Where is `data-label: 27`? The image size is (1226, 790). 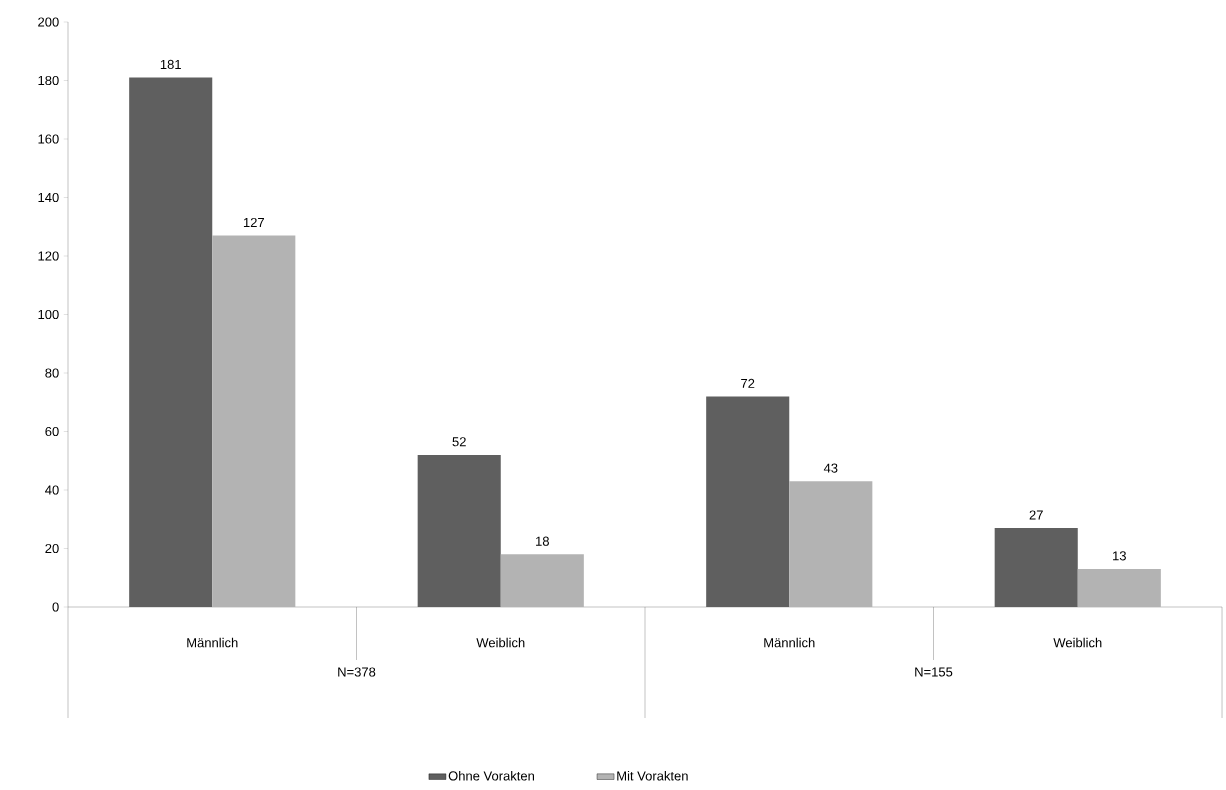
data-label: 27 is located at coordinates (1036, 515).